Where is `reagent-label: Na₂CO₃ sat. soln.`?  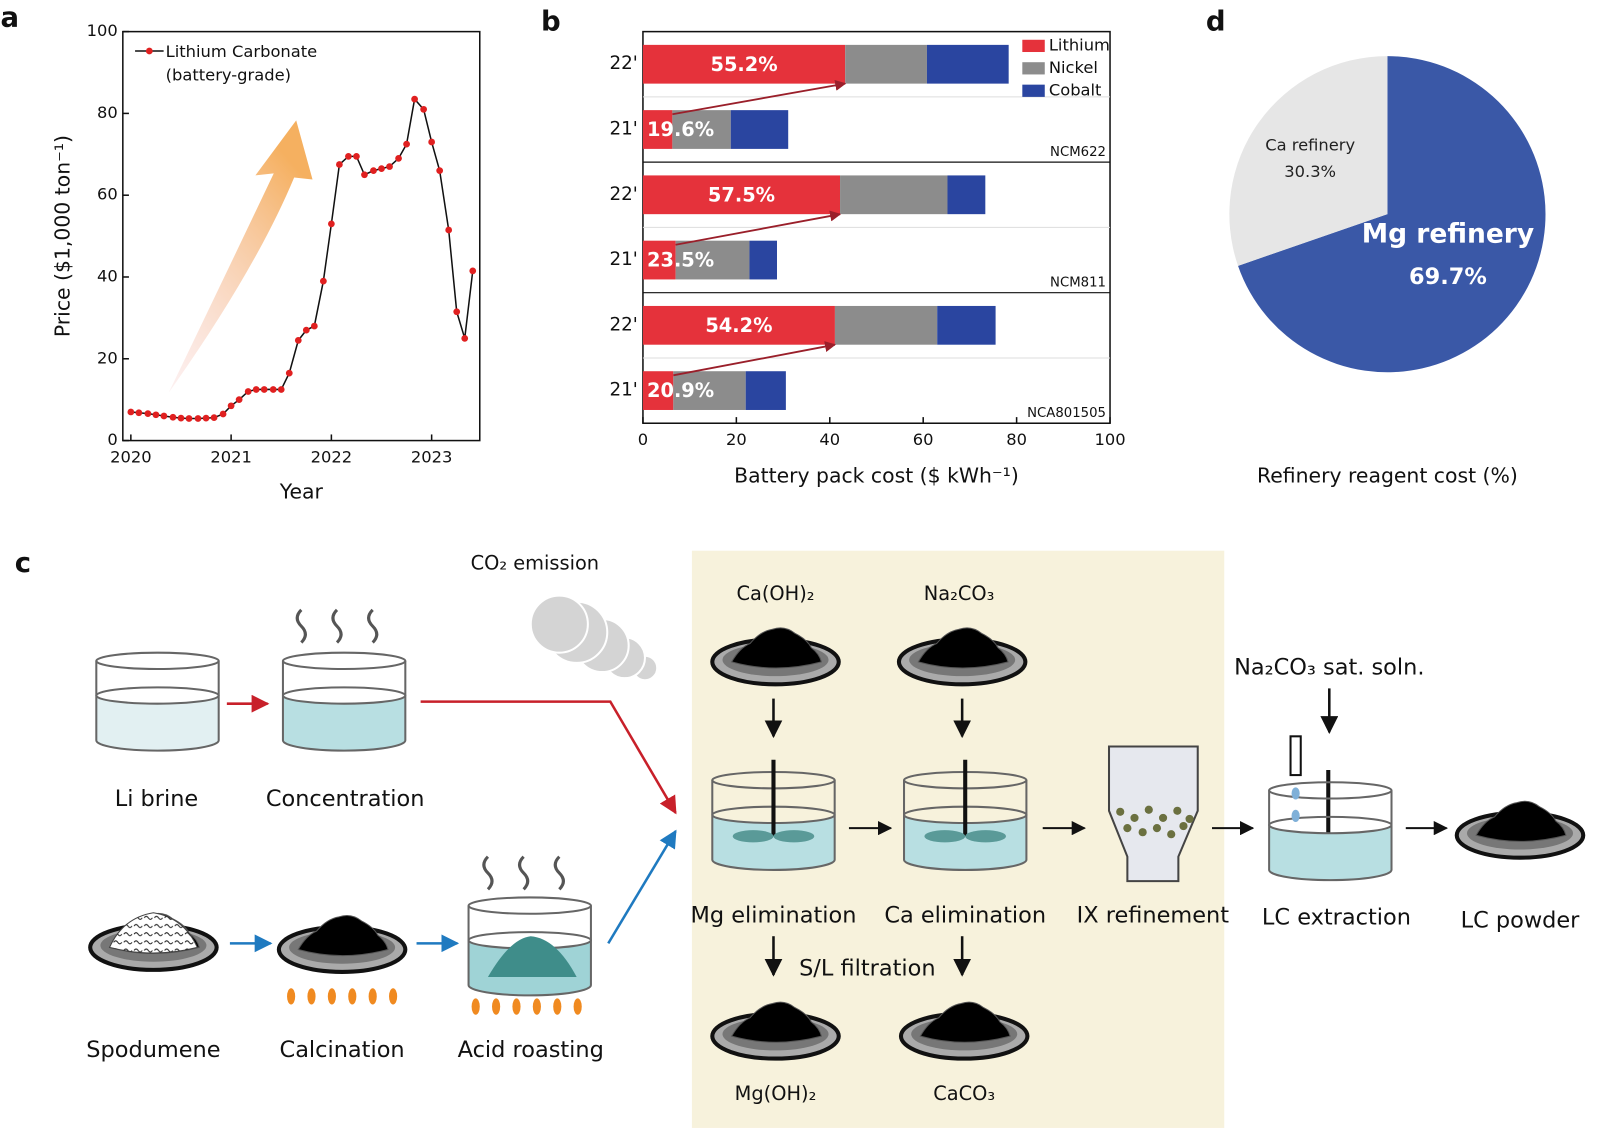
reagent-label: Na₂CO₃ sat. soln. is located at coordinates (1329, 667).